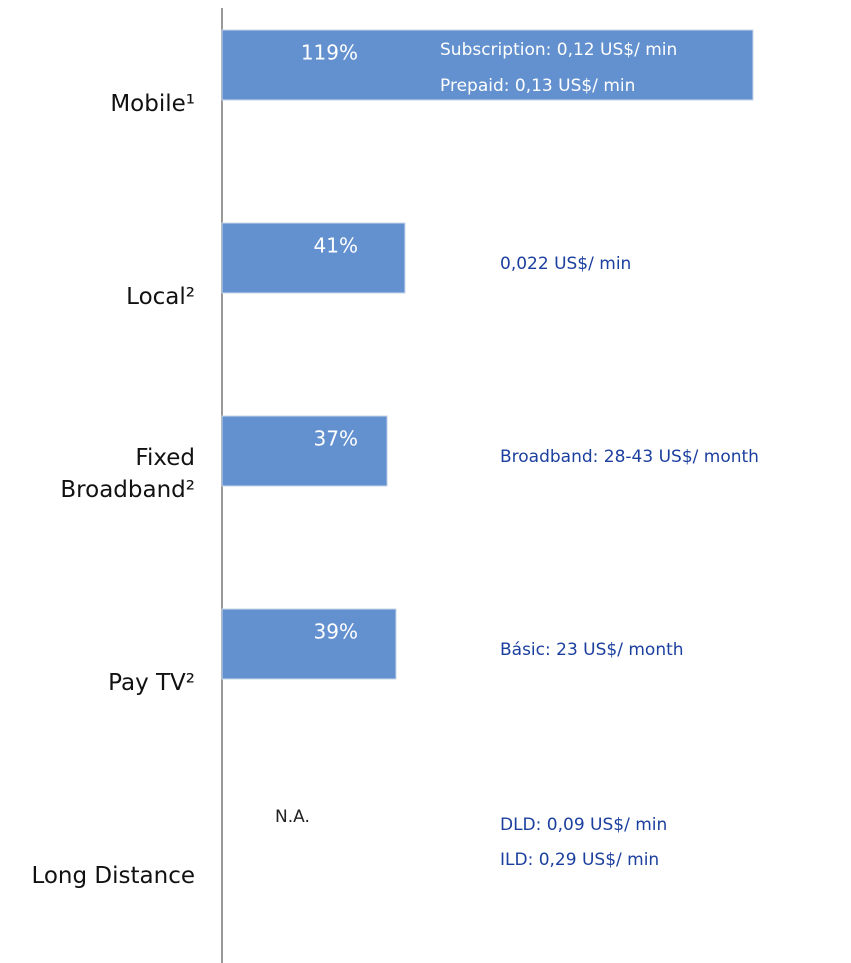  What do you see at coordinates (113, 876) in the screenshot?
I see `category-label: Long Distance` at bounding box center [113, 876].